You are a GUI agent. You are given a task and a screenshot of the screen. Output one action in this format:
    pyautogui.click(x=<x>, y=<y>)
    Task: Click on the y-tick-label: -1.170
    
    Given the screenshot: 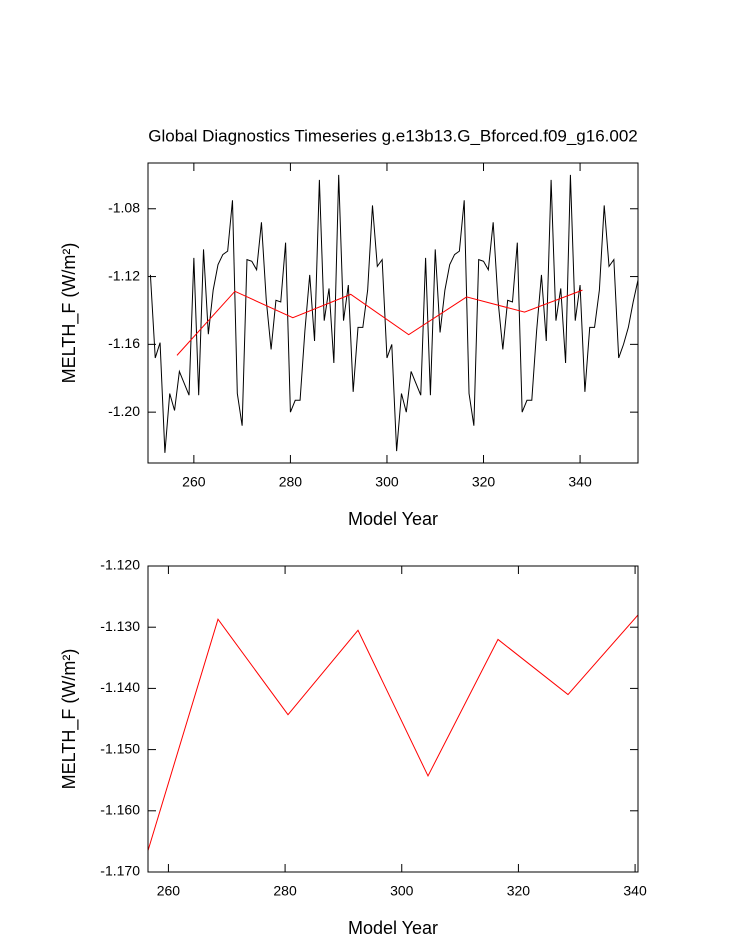 What is the action you would take?
    pyautogui.click(x=120, y=871)
    